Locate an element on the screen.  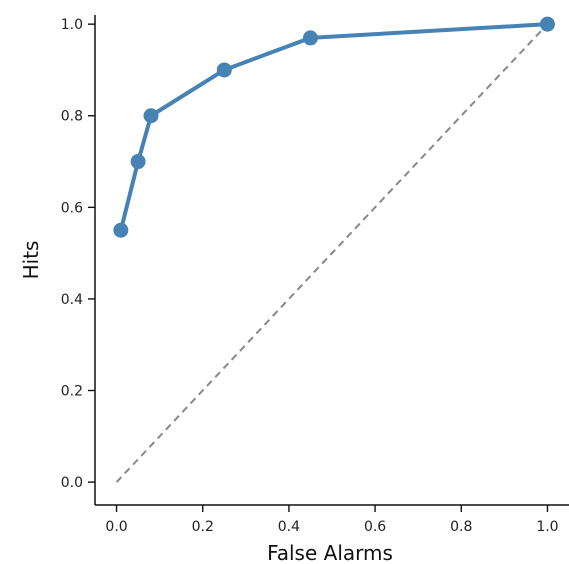
x-tick-label: 0.2 is located at coordinates (203, 527).